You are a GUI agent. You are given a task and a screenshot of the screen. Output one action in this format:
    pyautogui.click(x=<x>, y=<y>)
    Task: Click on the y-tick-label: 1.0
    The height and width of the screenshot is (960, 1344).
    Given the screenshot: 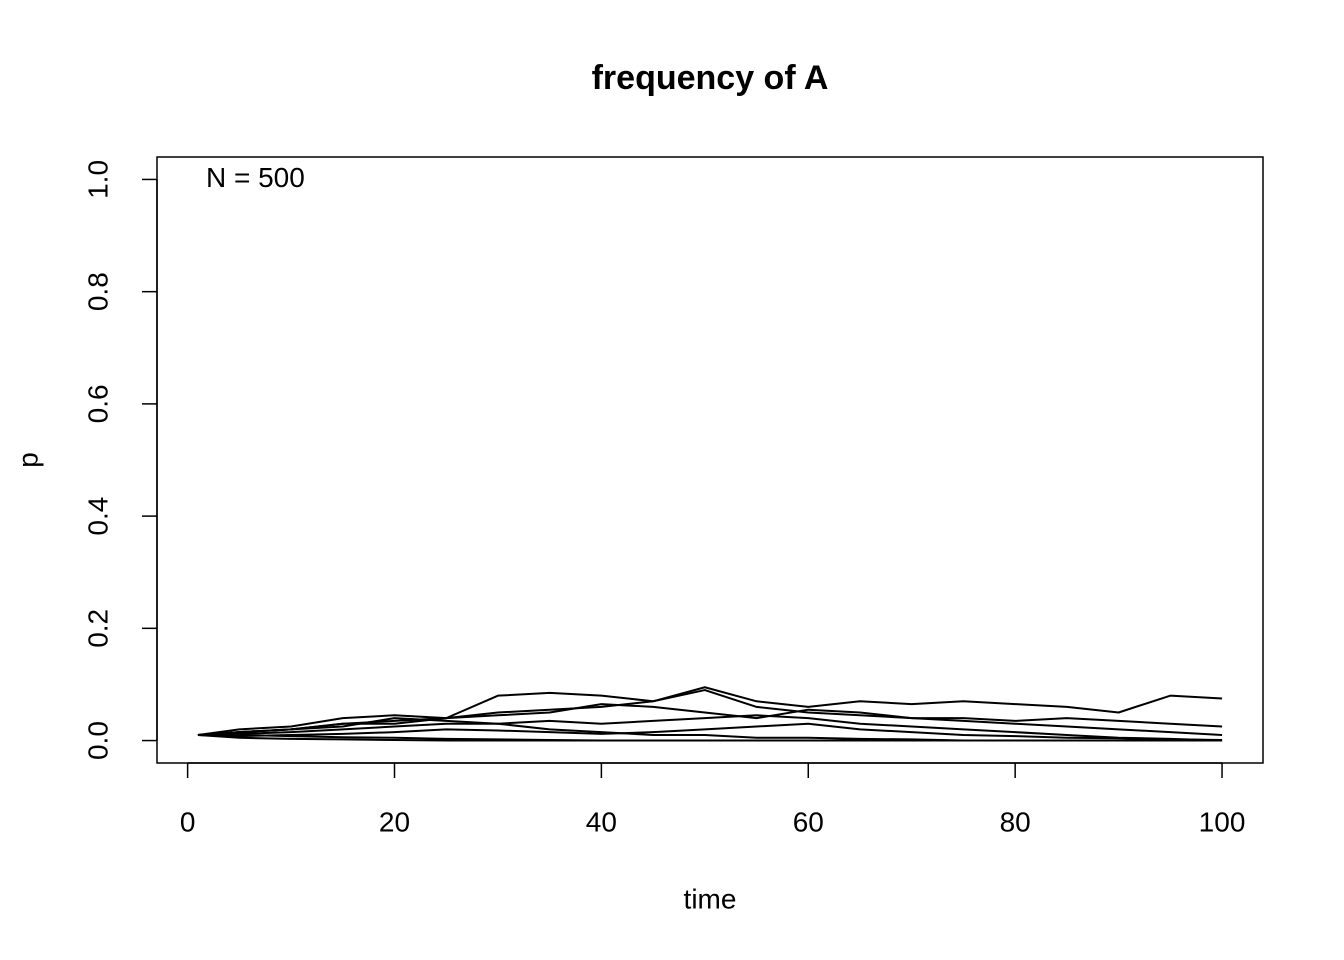 What is the action you would take?
    pyautogui.click(x=97, y=179)
    